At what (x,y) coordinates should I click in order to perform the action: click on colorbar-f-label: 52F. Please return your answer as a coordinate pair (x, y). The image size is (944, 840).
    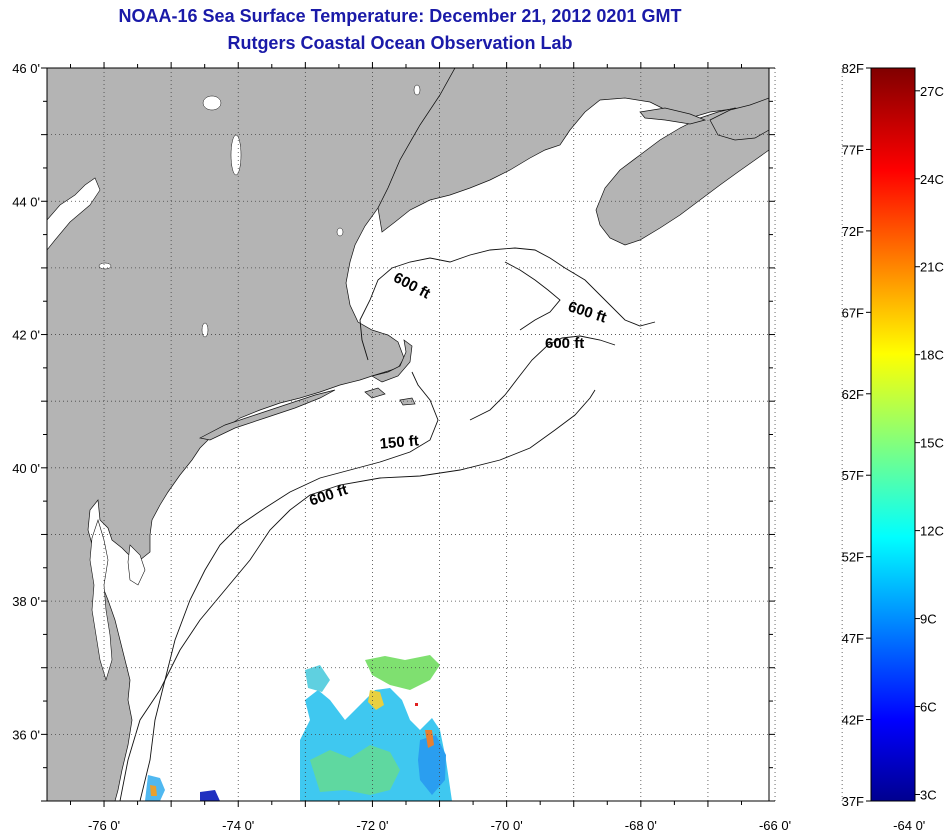
    Looking at the image, I should click on (853, 557).